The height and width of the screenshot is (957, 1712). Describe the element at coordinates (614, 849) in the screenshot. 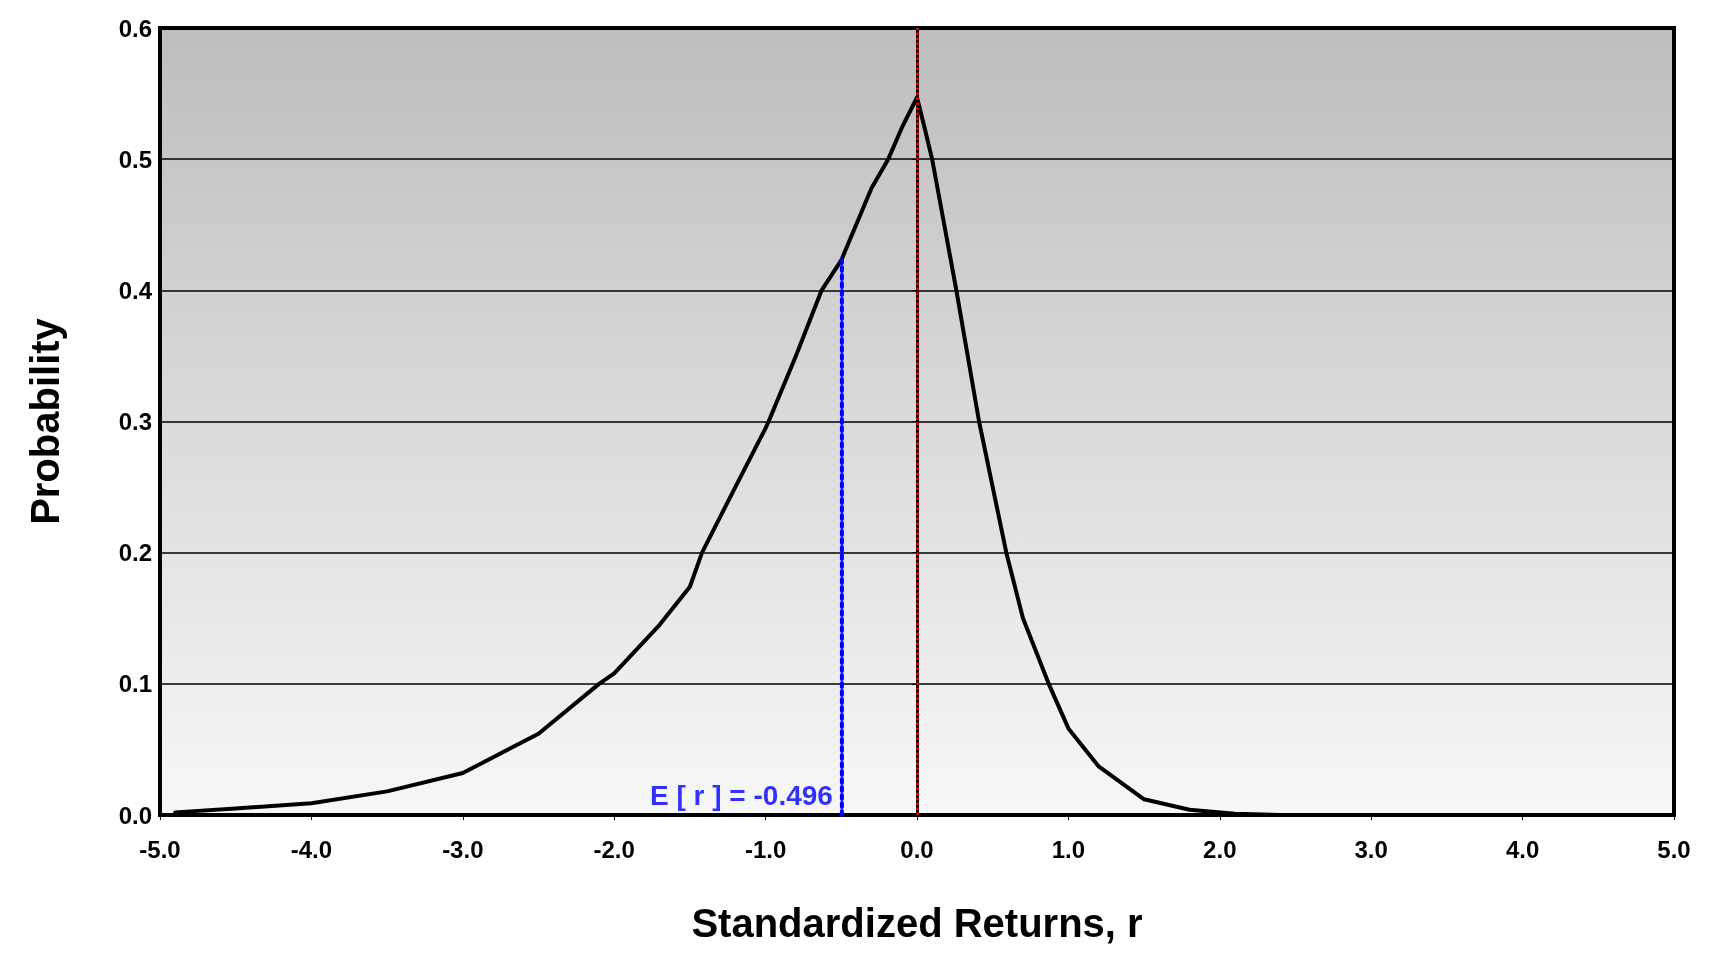

I see `x-tick-label: -2.0` at that location.